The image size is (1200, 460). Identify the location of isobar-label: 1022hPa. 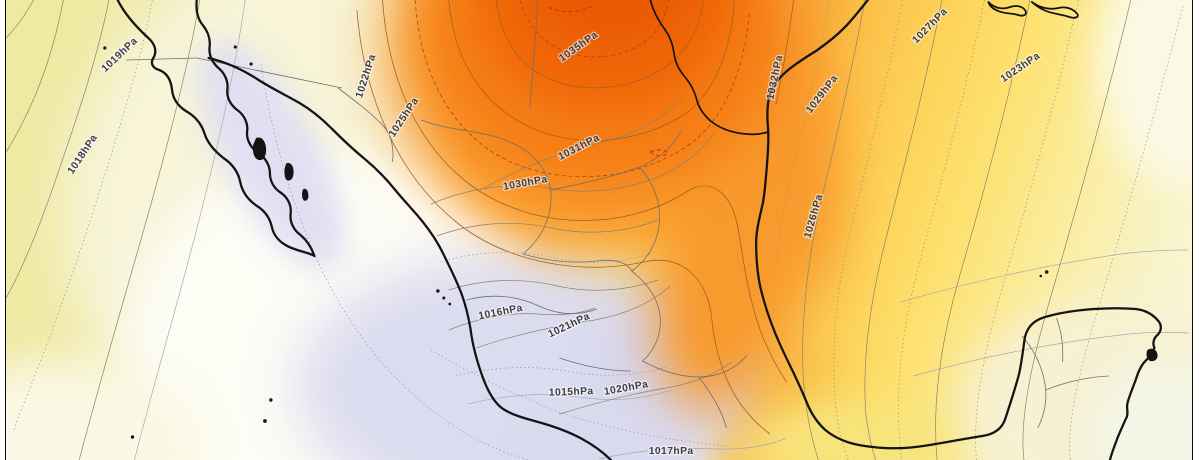
(366, 76).